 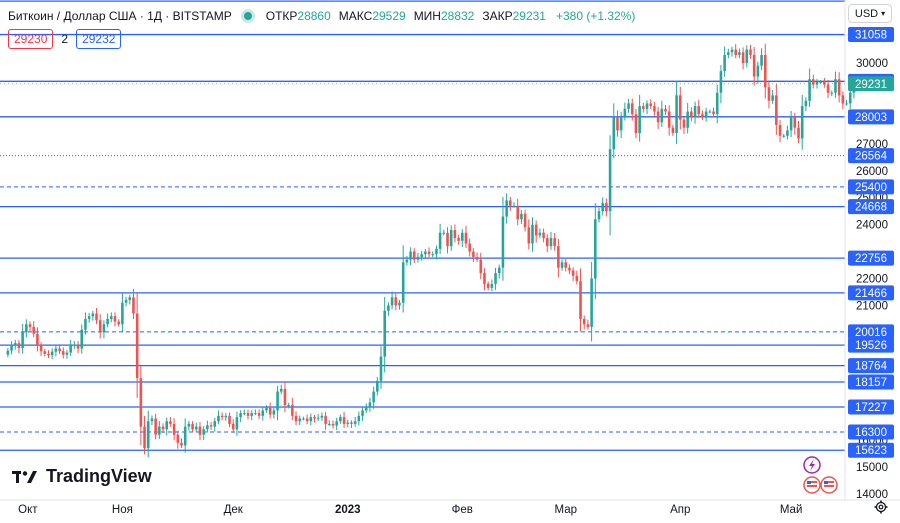 What do you see at coordinates (348, 510) in the screenshot?
I see `time-tick-label: 2023` at bounding box center [348, 510].